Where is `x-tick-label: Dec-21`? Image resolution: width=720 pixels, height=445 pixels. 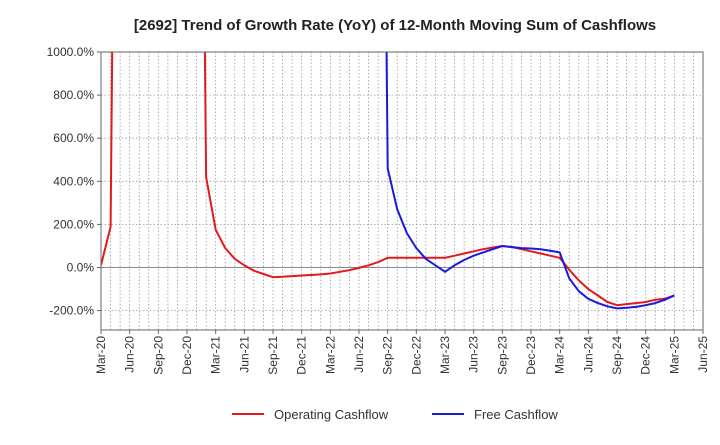 x-tick-label: Dec-21 is located at coordinates (302, 355).